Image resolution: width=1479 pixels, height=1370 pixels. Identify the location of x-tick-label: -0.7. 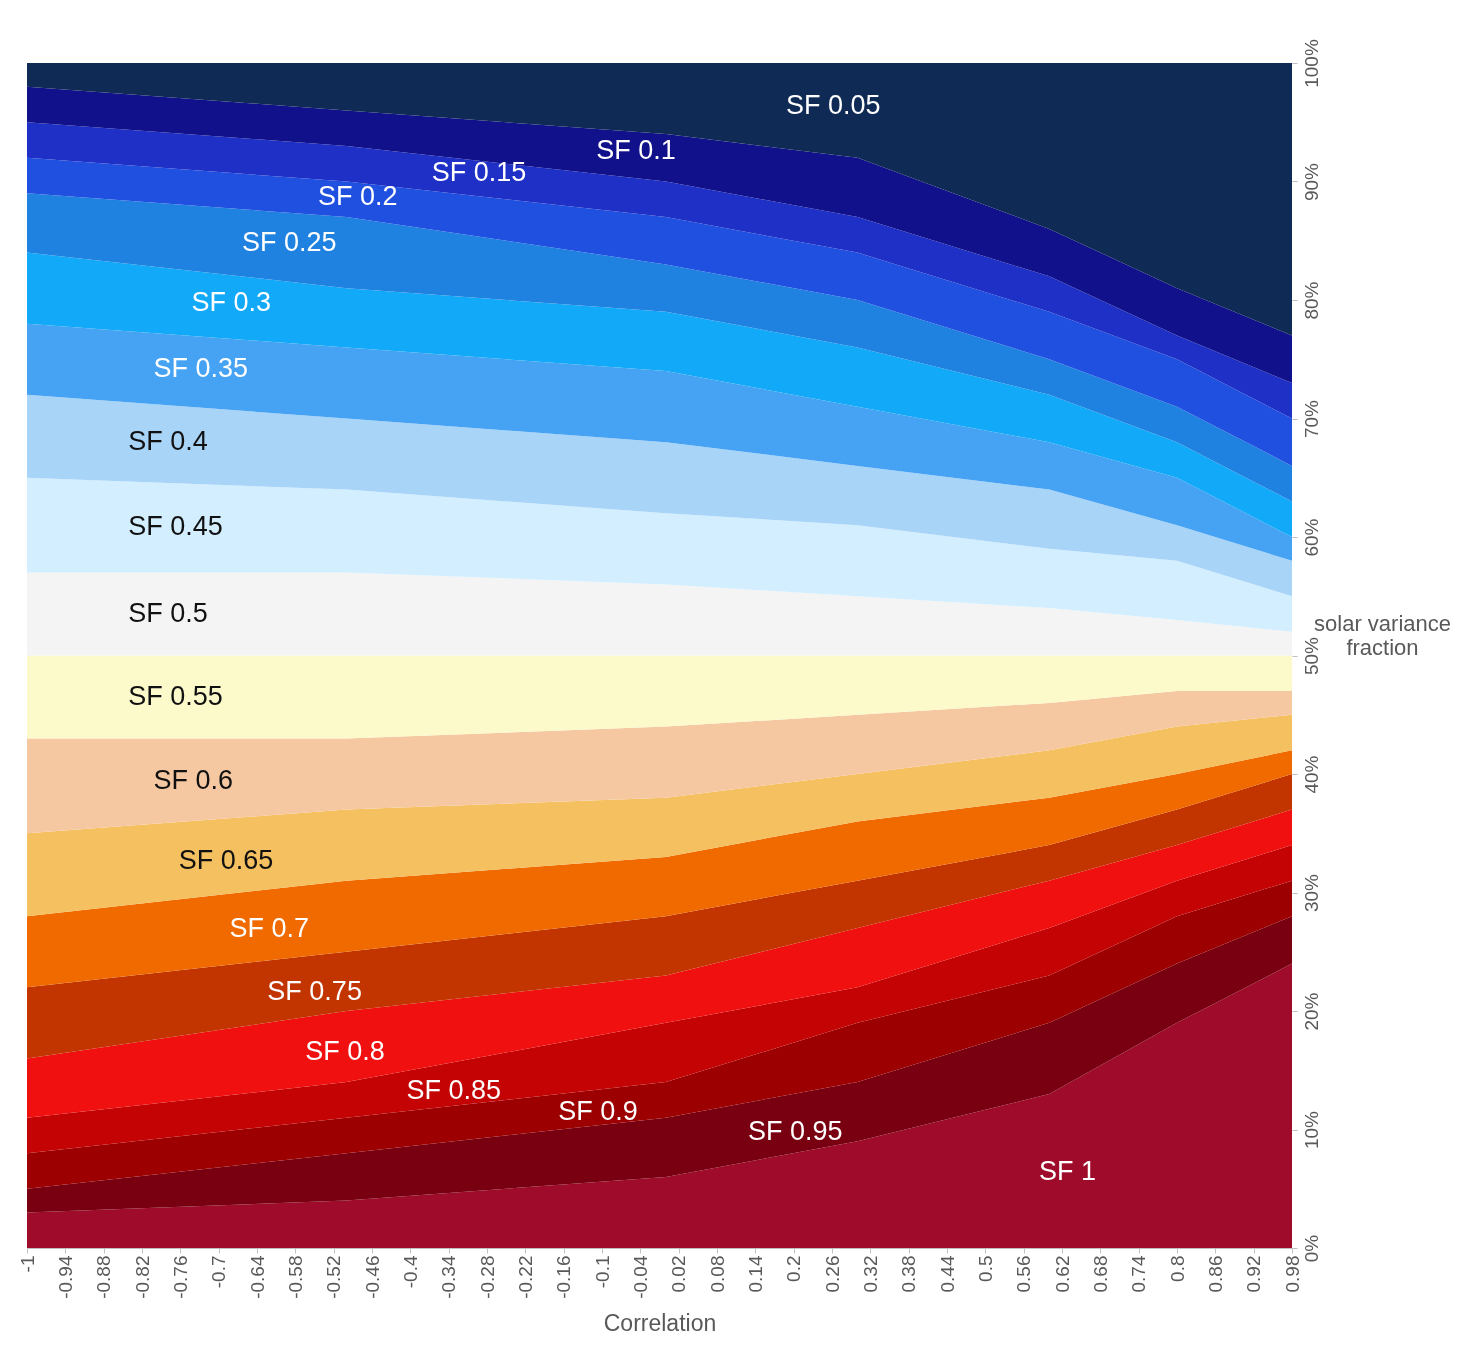
(219, 1272).